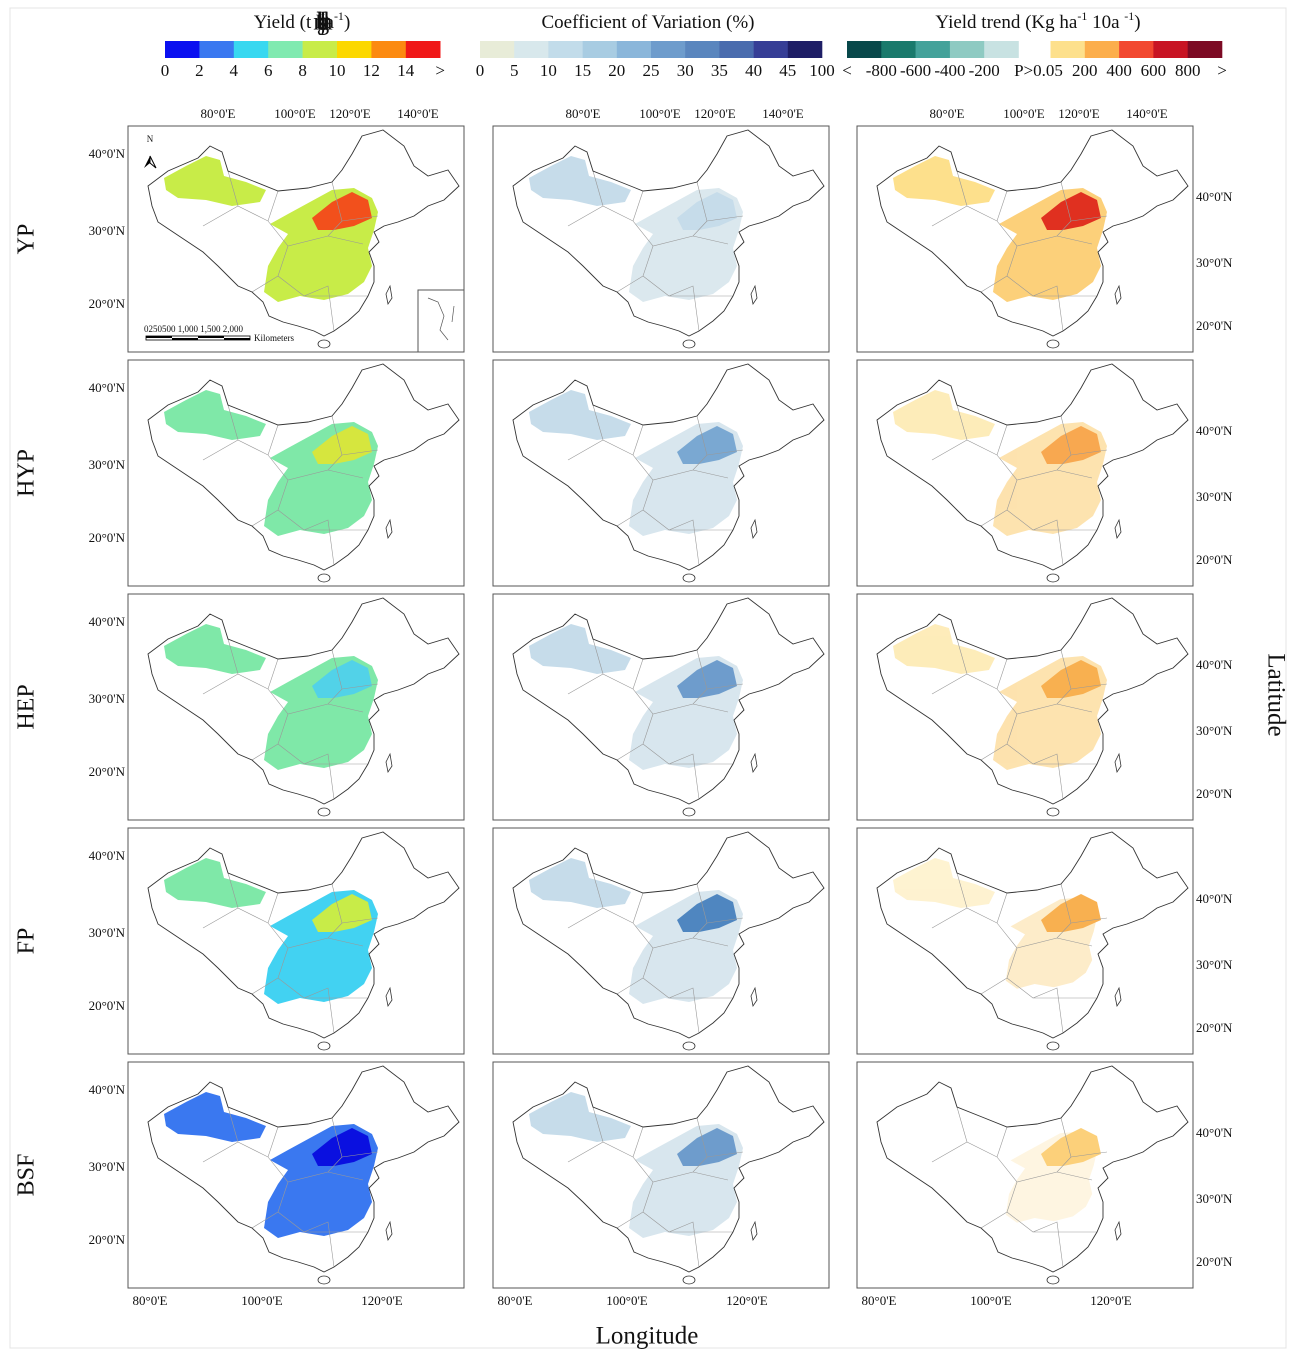  I want to click on legend-label: 600, so click(1154, 70).